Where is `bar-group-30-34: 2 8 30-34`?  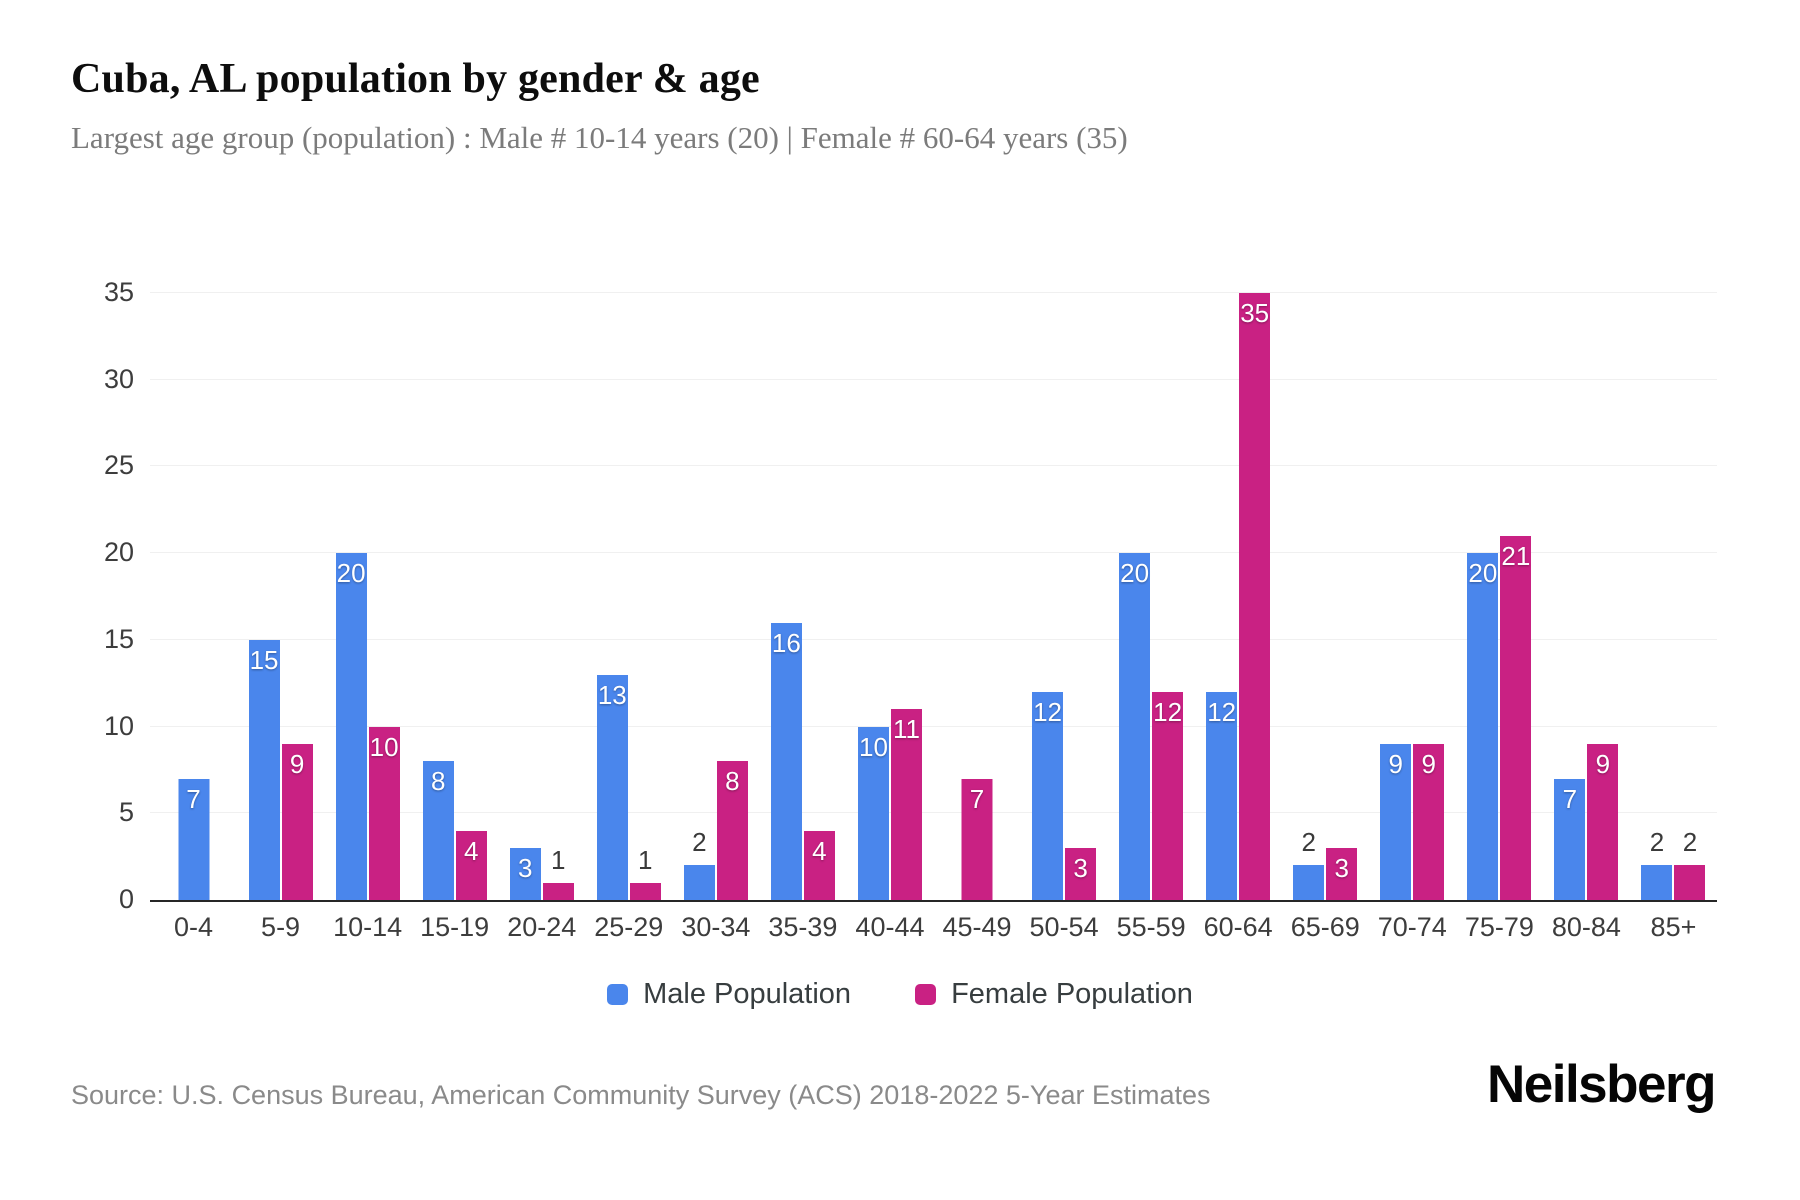
bar-group-30-34: 2 8 30-34 is located at coordinates (715, 596).